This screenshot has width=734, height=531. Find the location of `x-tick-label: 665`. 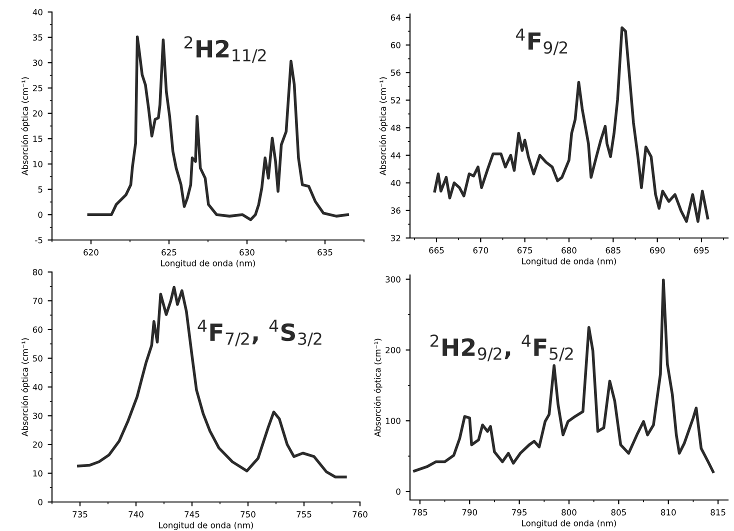

x-tick-label: 665 is located at coordinates (436, 250).